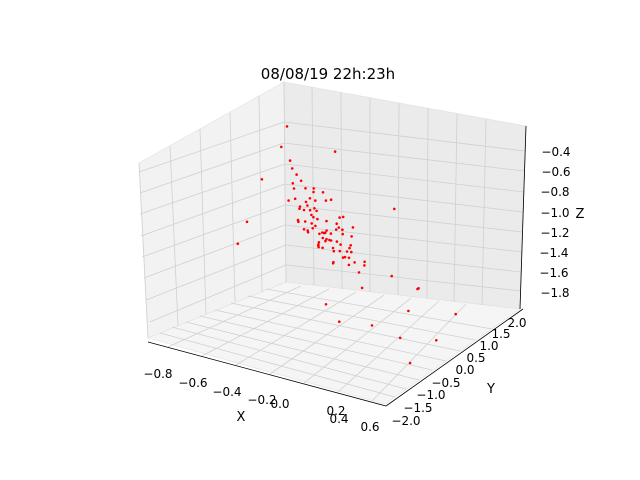 Image resolution: width=640 pixels, height=480 pixels. Describe the element at coordinates (279, 404) in the screenshot. I see `x-tick-label: 0.0` at that location.